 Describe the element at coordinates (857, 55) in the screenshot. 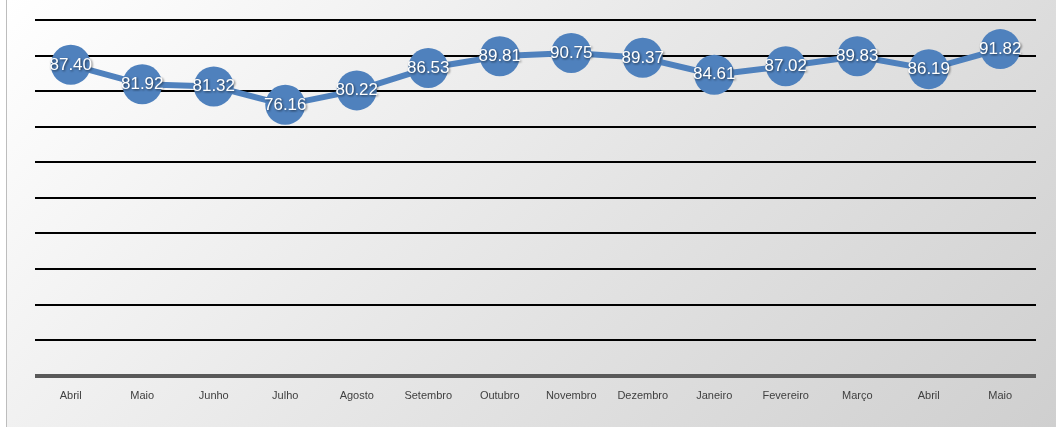

I see `data-label: 89.83` at that location.